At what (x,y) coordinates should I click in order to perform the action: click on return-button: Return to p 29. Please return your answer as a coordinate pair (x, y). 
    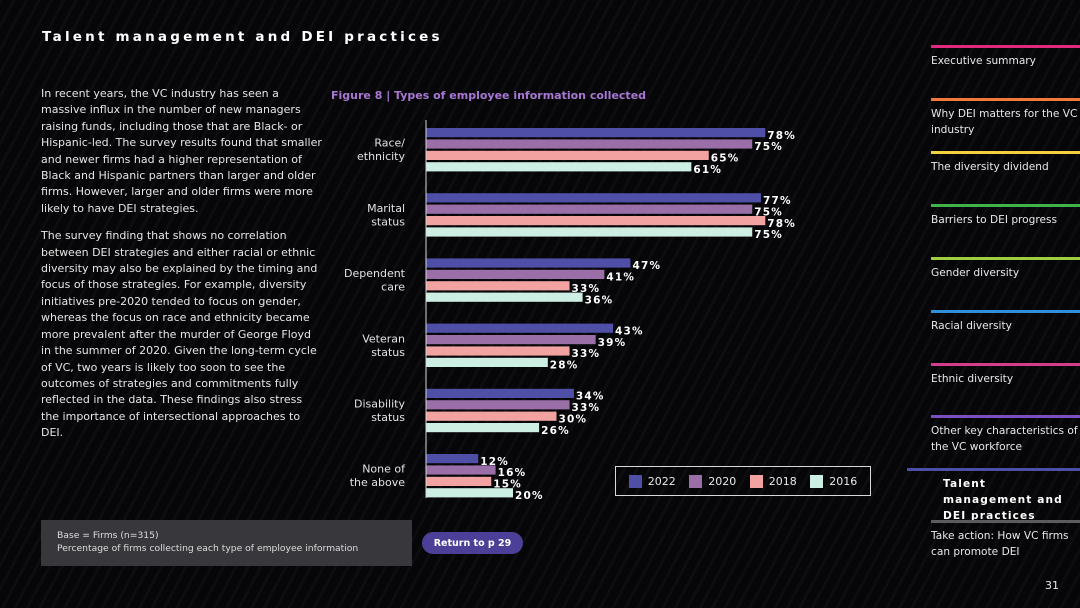
    Looking at the image, I should click on (472, 543).